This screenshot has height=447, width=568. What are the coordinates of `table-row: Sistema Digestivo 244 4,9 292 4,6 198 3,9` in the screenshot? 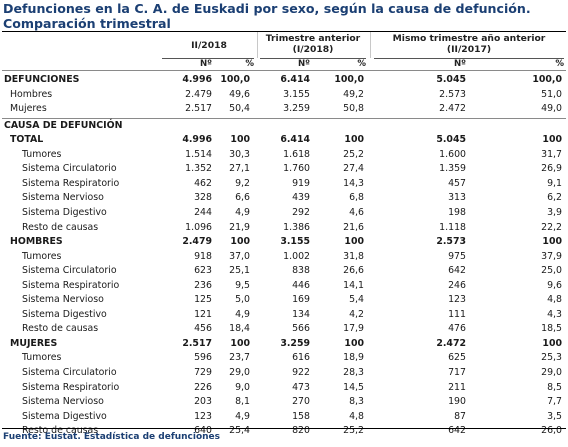 It's located at (284, 213).